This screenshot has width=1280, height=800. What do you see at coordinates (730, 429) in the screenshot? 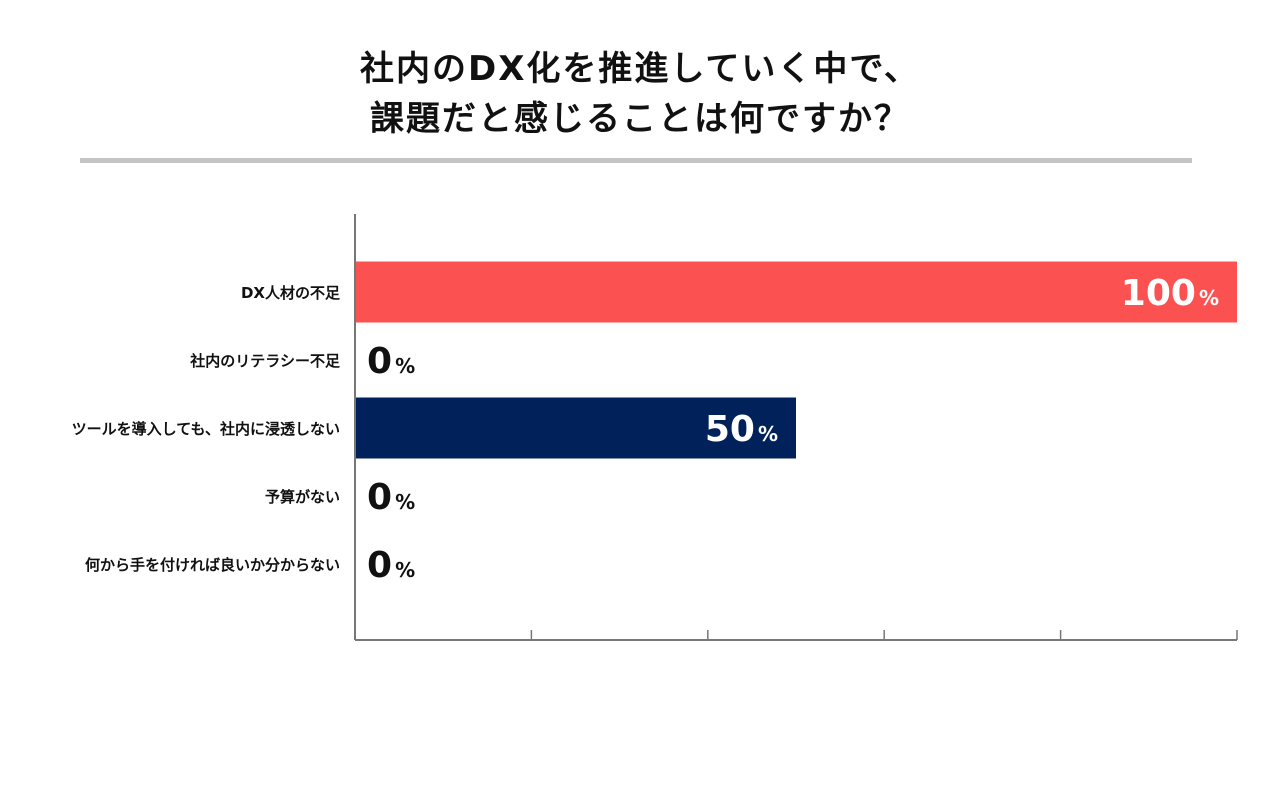
I see `data-label-value: 50` at bounding box center [730, 429].